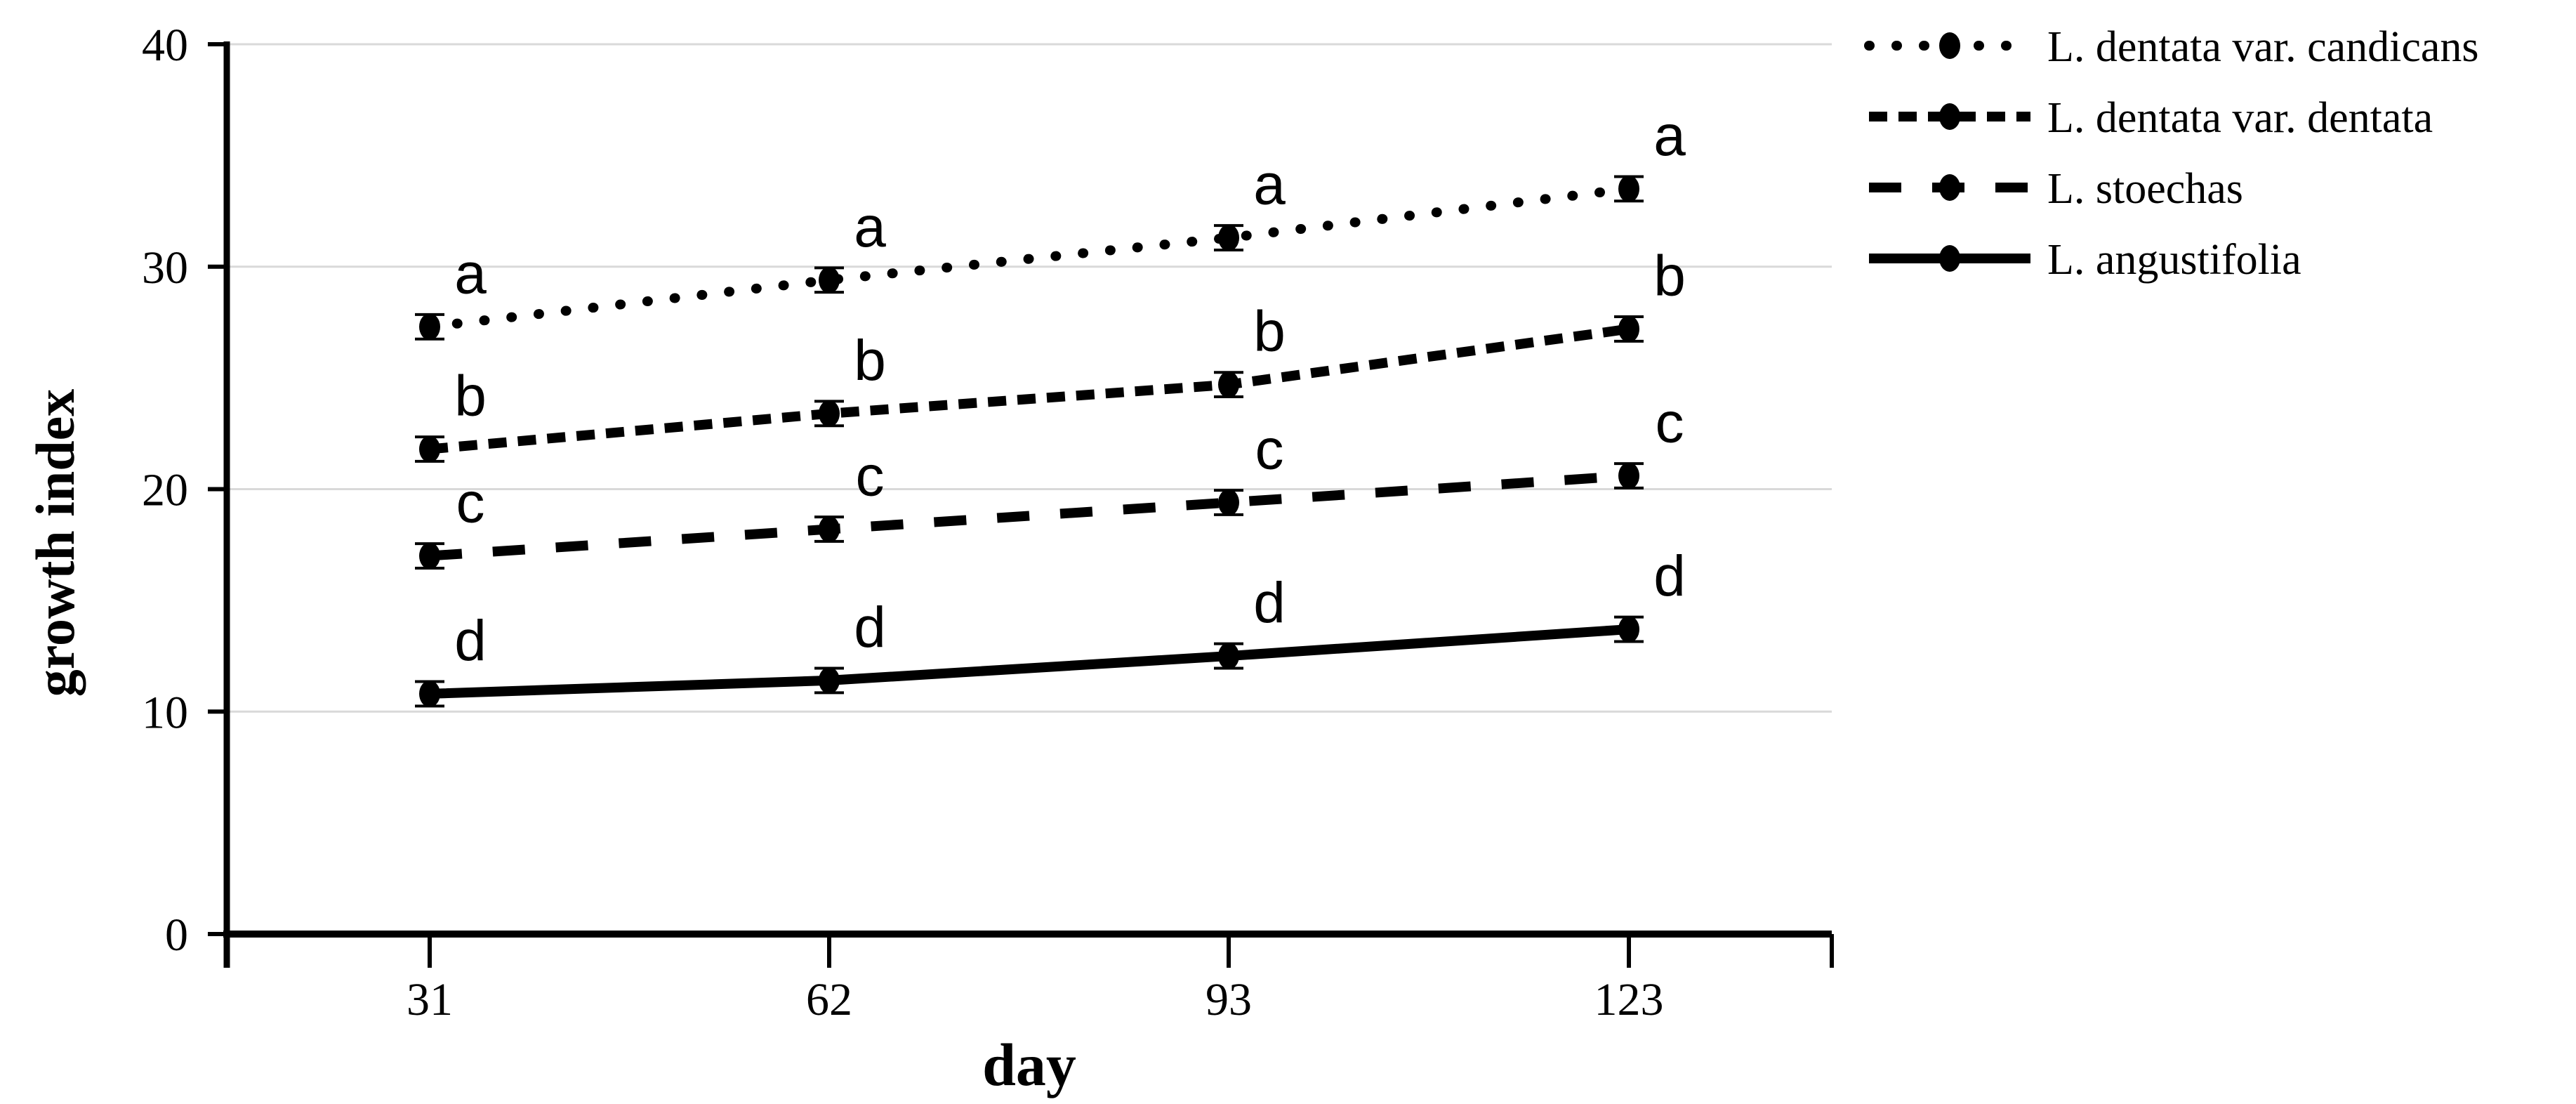  What do you see at coordinates (2145, 189) in the screenshot?
I see `legend-label: L. stoechas` at bounding box center [2145, 189].